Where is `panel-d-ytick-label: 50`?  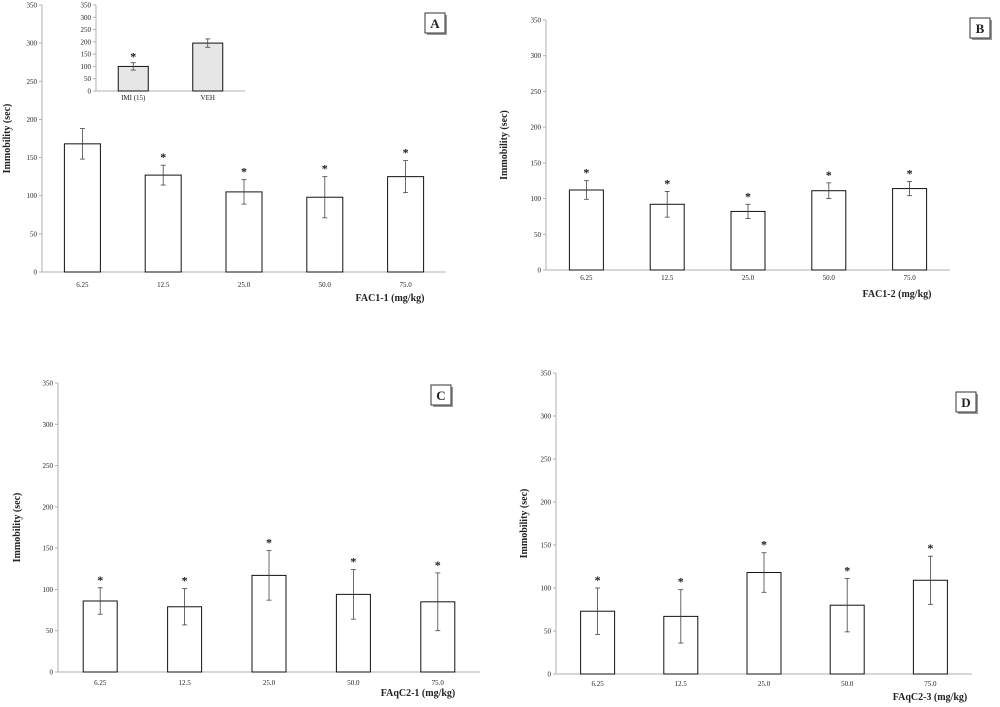
panel-d-ytick-label: 50 is located at coordinates (548, 632).